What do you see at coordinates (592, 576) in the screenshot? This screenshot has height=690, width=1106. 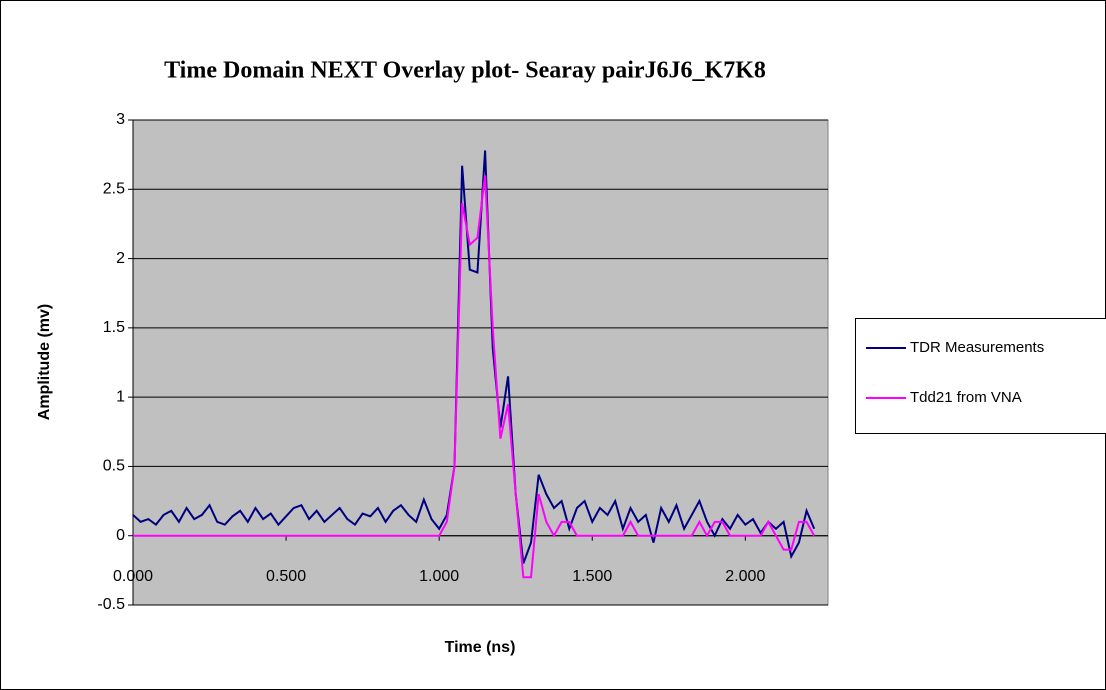 I see `x-tick-label: 1.500` at bounding box center [592, 576].